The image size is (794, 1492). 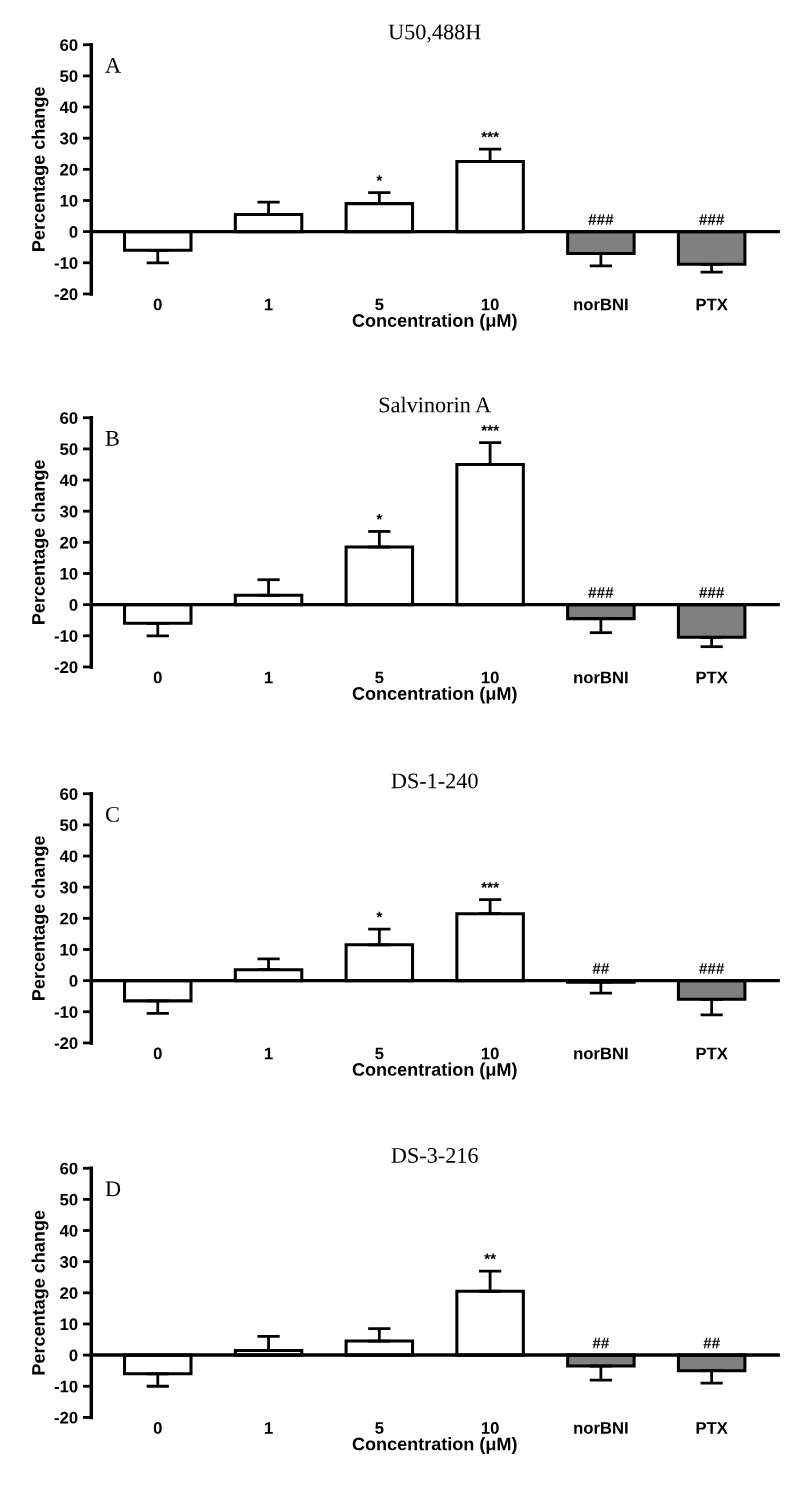 I want to click on annotation: D, so click(x=113, y=1189).